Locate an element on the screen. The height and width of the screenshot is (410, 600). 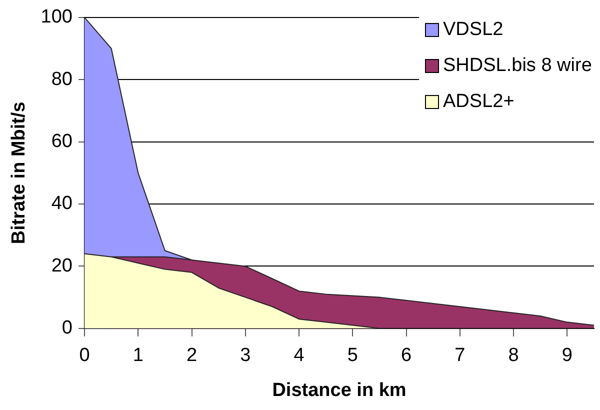
y-tick-label: 80 is located at coordinates (61, 79).